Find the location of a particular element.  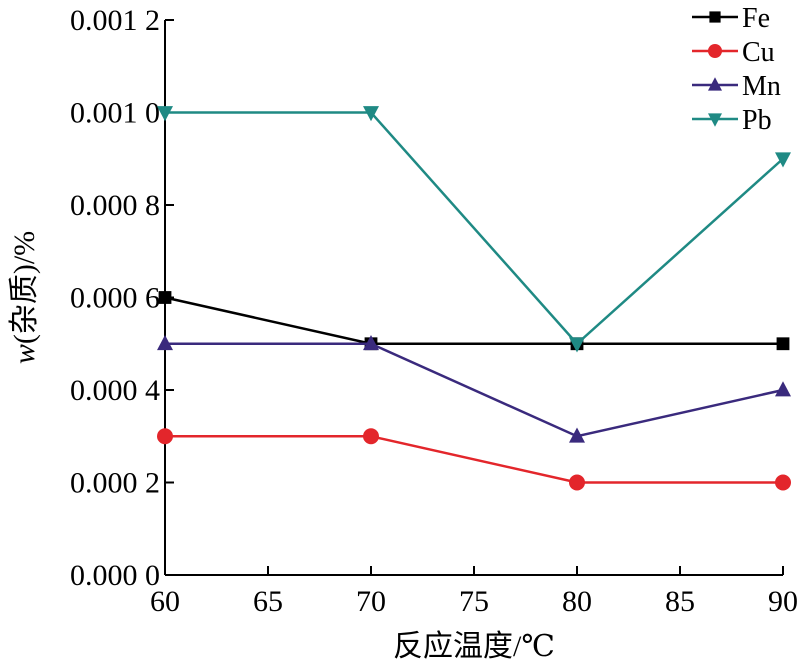

series-line-fe is located at coordinates (473, 320).